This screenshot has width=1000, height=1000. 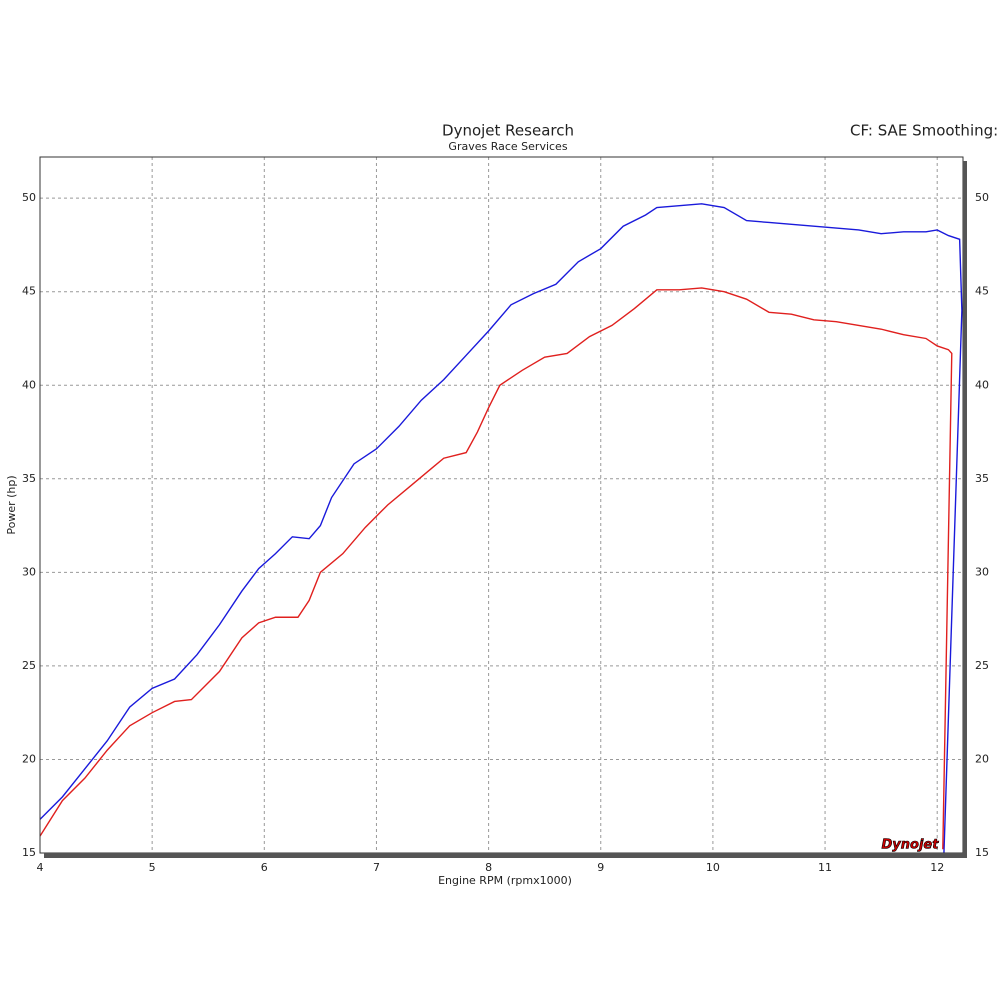 I want to click on y-tick-label: 35, so click(x=29, y=478).